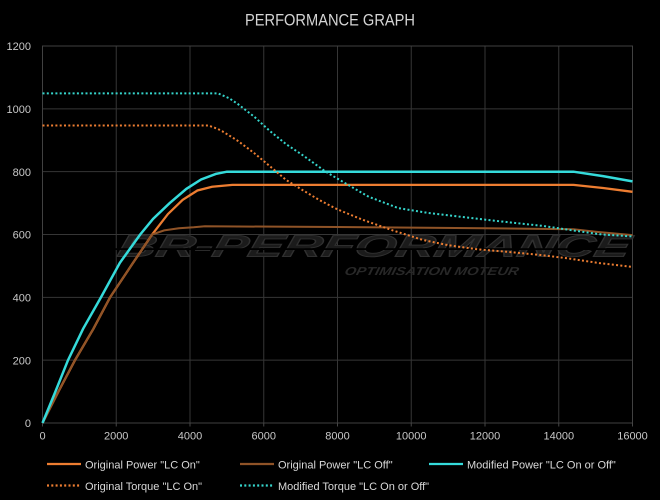 This screenshot has width=660, height=500. I want to click on svg-text: Original Torque "LC On", so click(143, 487).